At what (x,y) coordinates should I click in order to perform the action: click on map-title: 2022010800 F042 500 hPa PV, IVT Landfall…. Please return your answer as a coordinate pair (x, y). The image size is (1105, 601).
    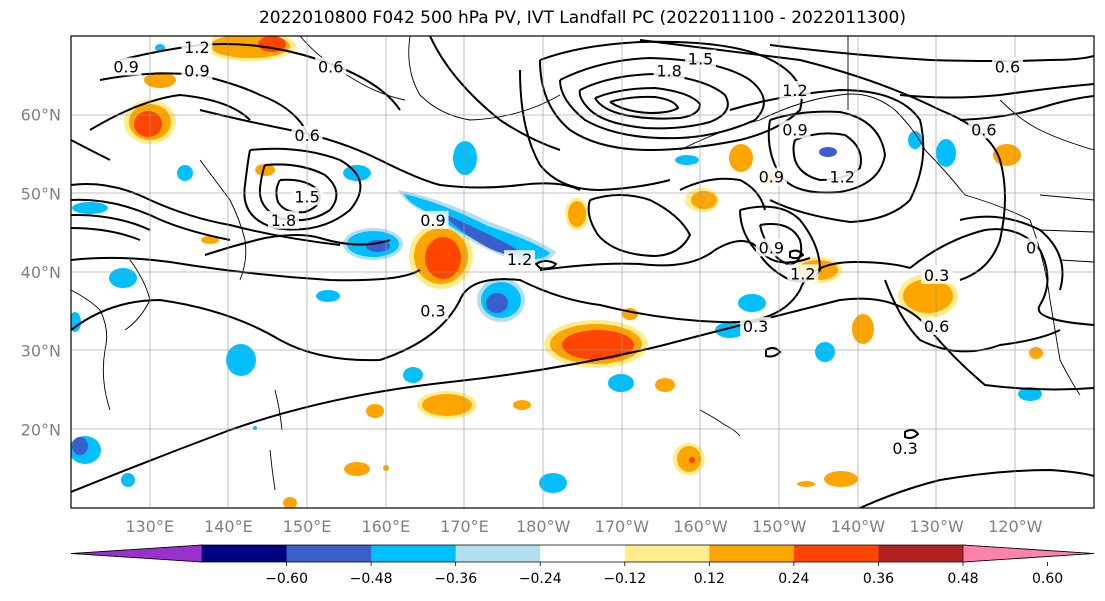
    Looking at the image, I should click on (582, 18).